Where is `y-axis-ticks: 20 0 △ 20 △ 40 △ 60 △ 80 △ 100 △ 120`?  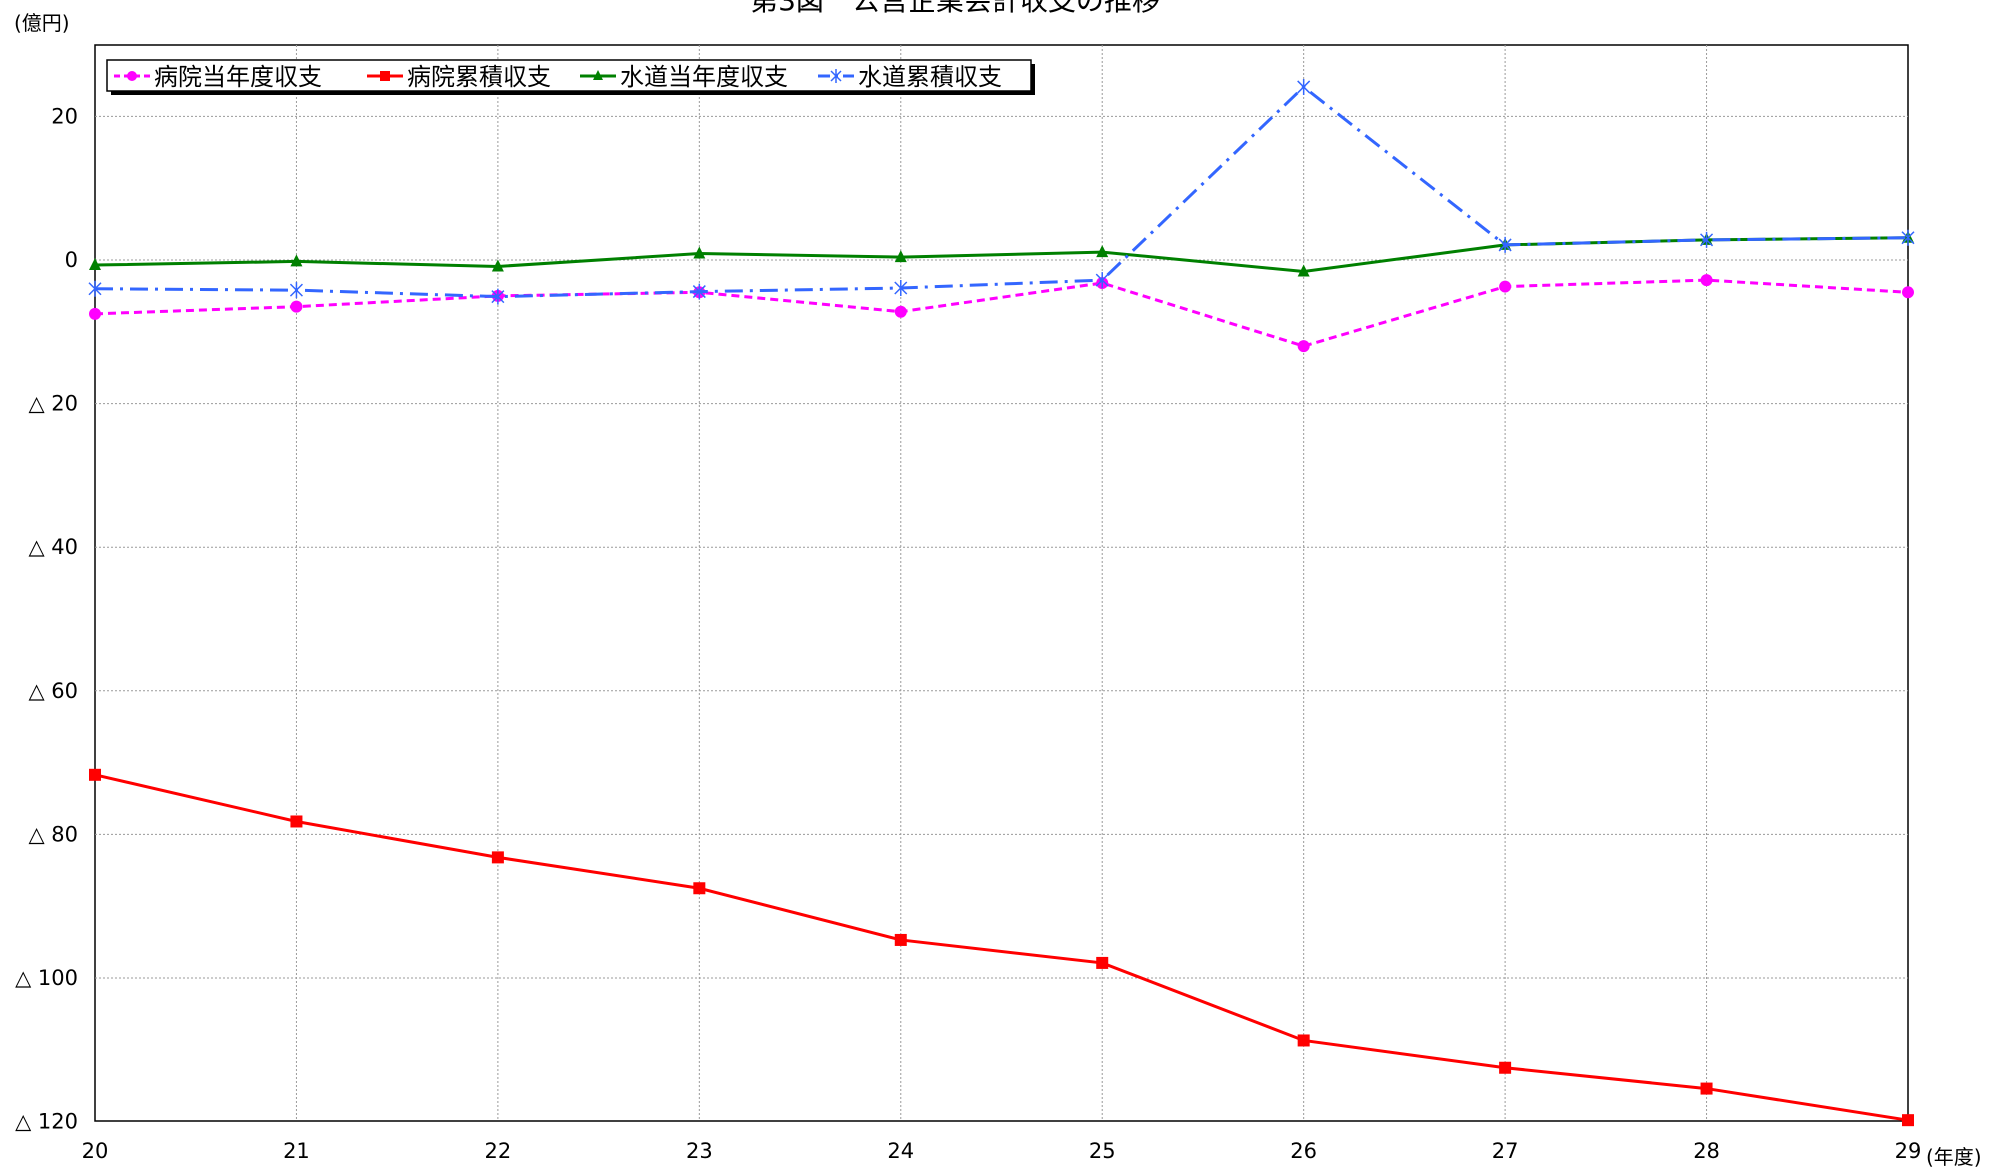
y-axis-ticks: 20 0 △ 20 △ 40 △ 60 △ 80 △ 100 △ 120 is located at coordinates (46, 618).